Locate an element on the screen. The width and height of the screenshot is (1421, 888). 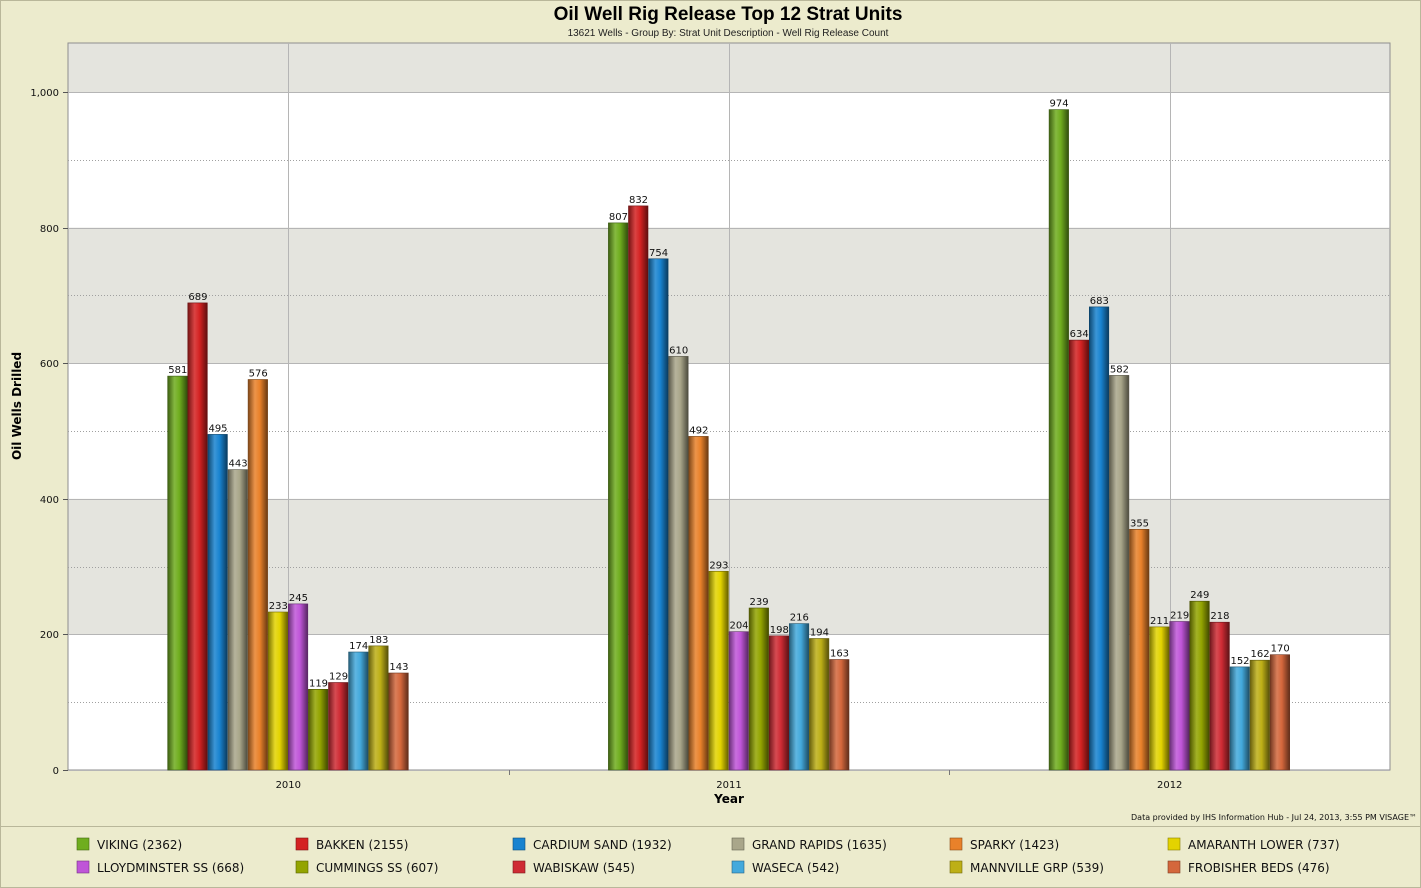
data-label: 495 is located at coordinates (217, 428).